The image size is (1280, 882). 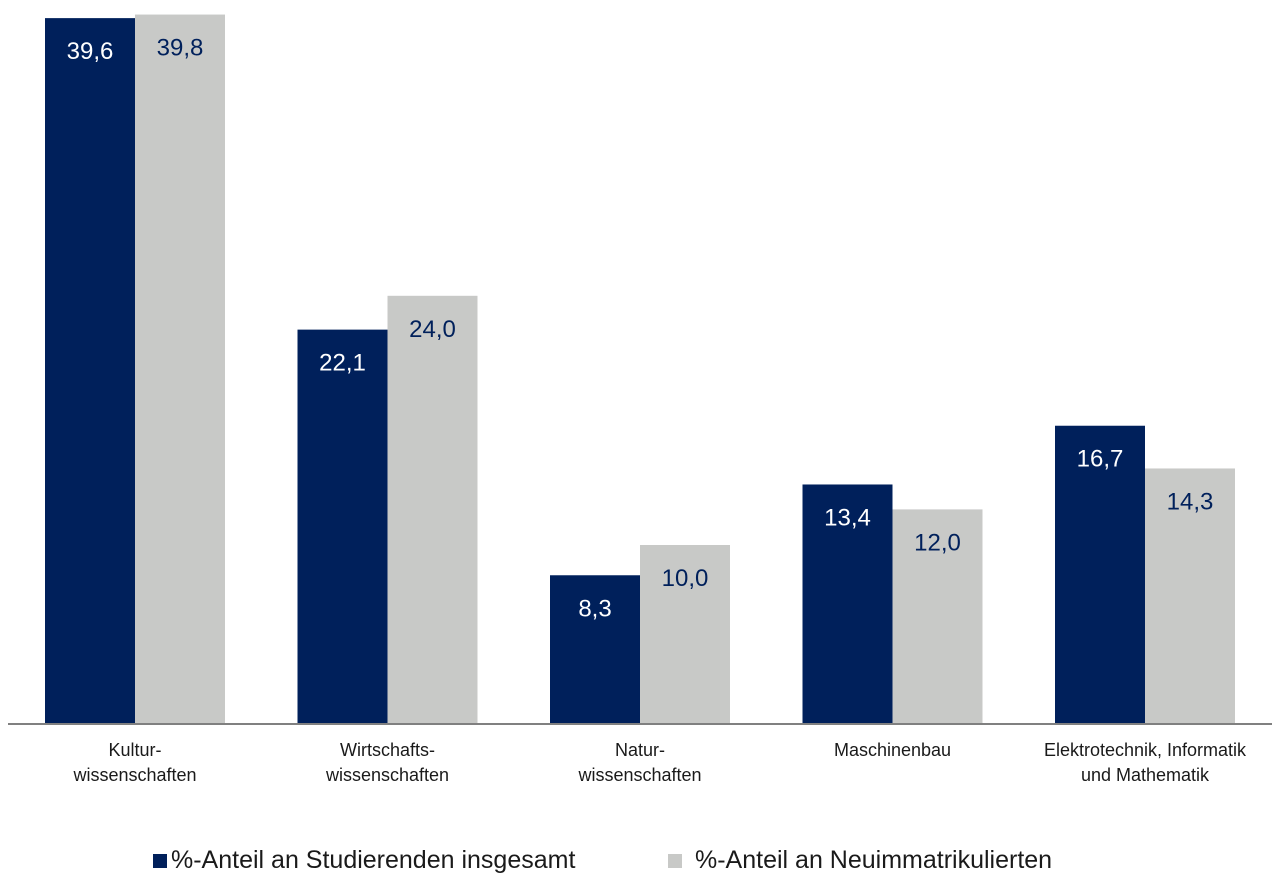 I want to click on x-tick-label-maschinenbau: Maschinenbau, so click(x=892, y=750).